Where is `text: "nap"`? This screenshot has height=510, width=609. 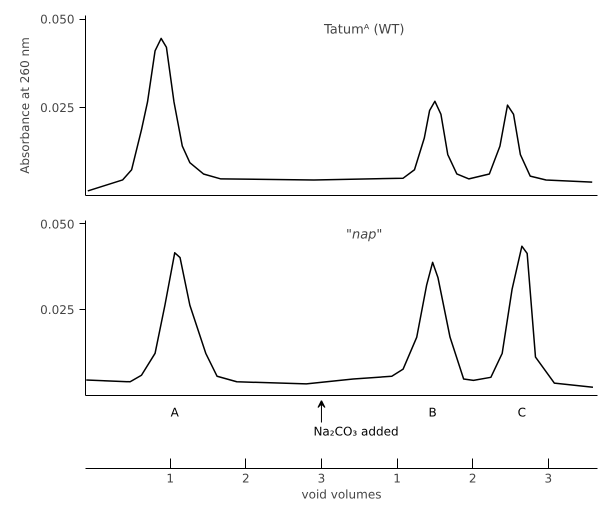
text: "nap" is located at coordinates (364, 235).